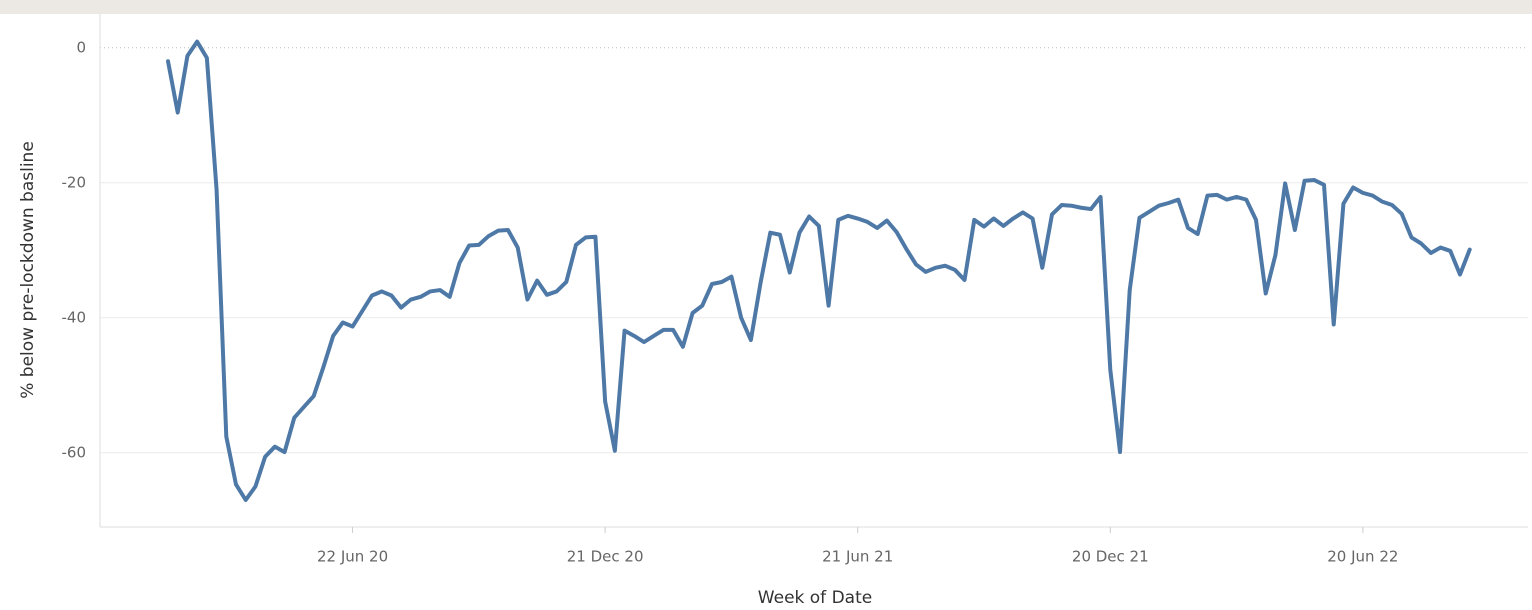  Describe the element at coordinates (74, 317) in the screenshot. I see `y-tick-label: -40` at that location.